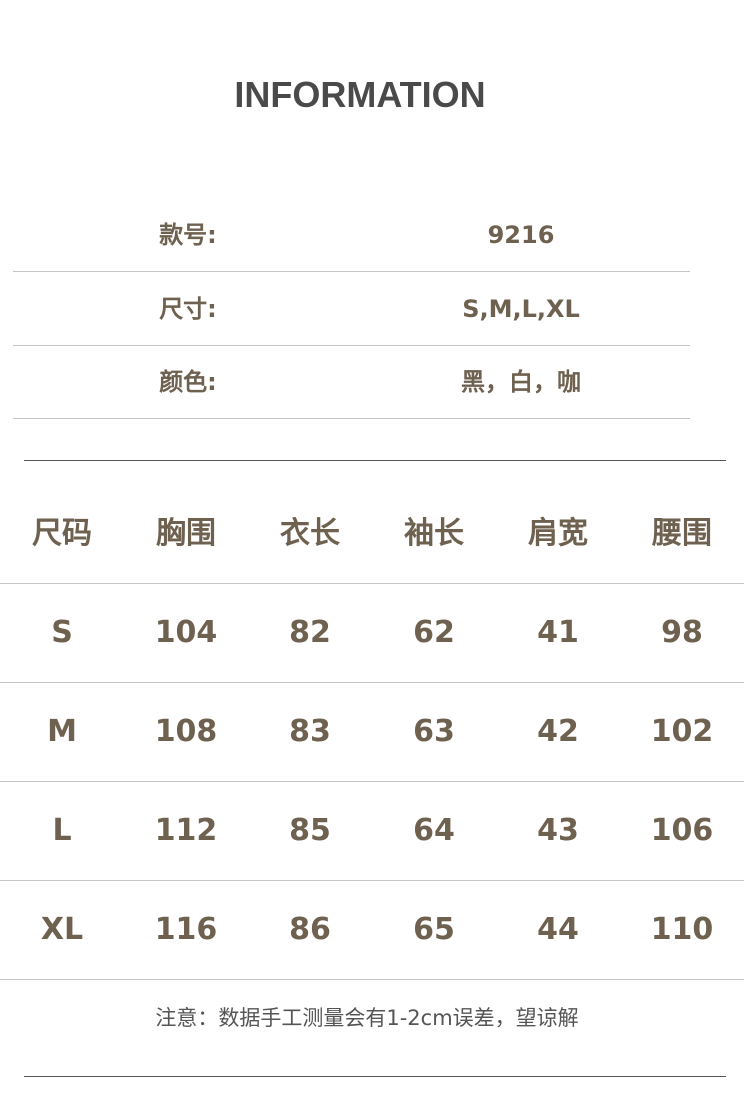 The image size is (750, 1103). I want to click on table-cell: 86, so click(310, 929).